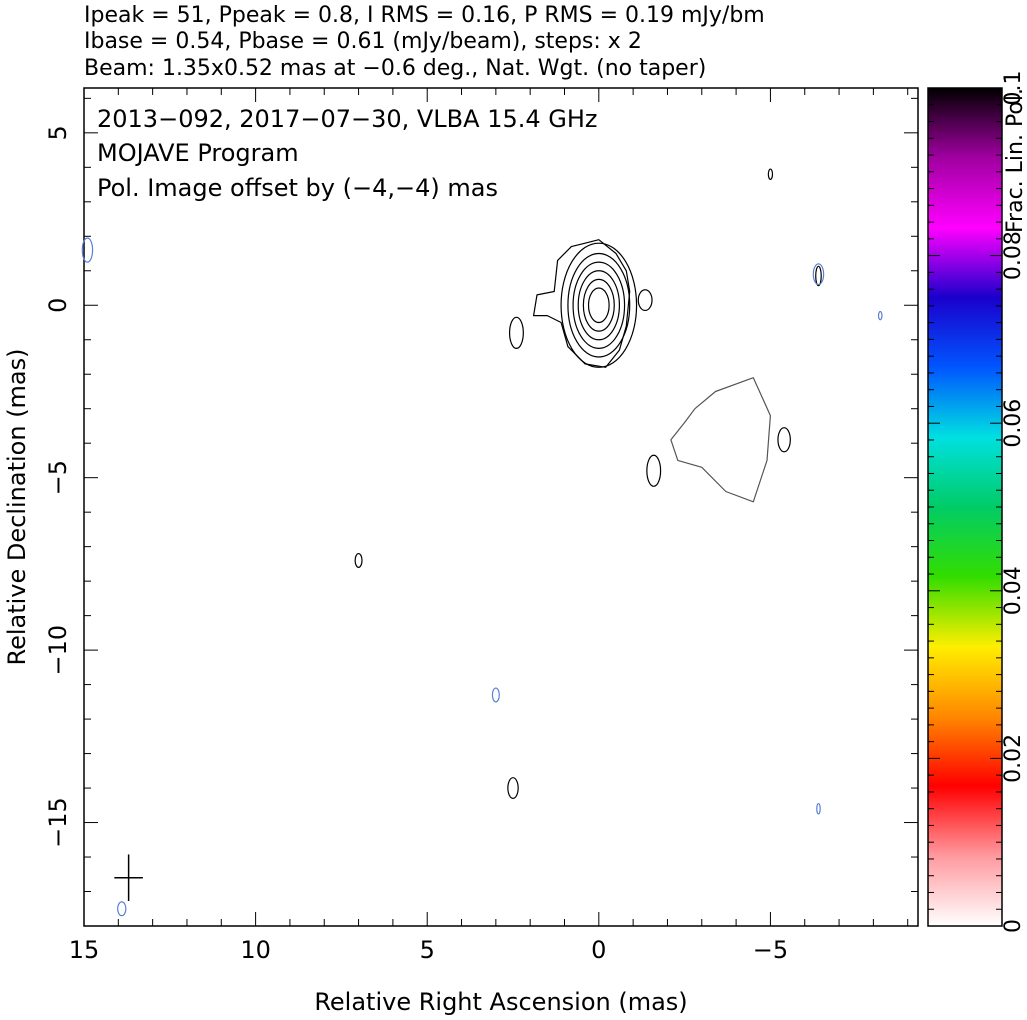 This screenshot has height=1020, width=1027. I want to click on beam-marker, so click(128, 877).